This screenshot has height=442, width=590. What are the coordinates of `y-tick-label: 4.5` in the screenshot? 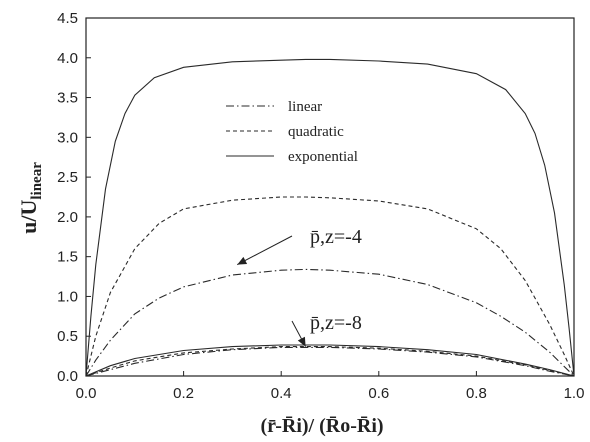 It's located at (67, 18).